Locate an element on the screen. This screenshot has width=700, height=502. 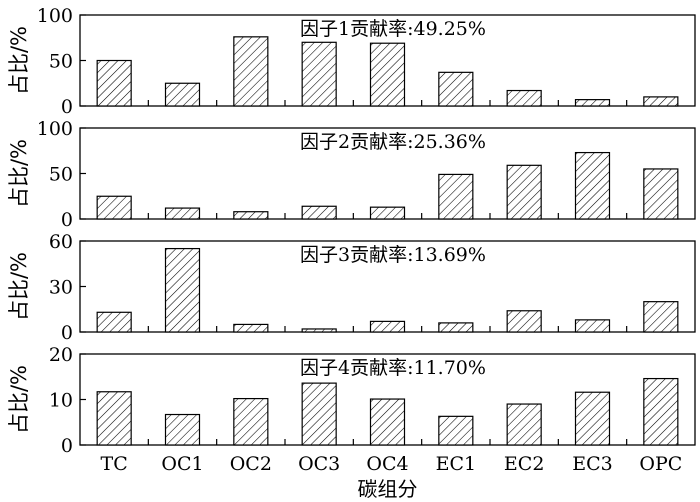
x-tick-label: OC1 is located at coordinates (182, 464).